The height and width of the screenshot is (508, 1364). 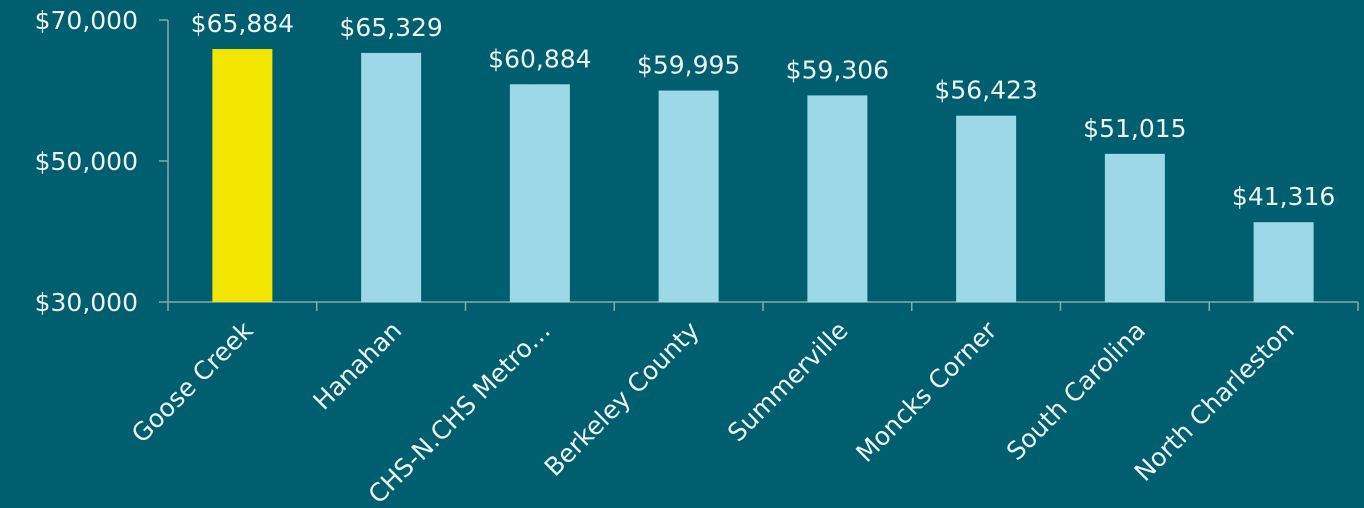 I want to click on x-tick-label: Summerville, so click(x=788, y=382).